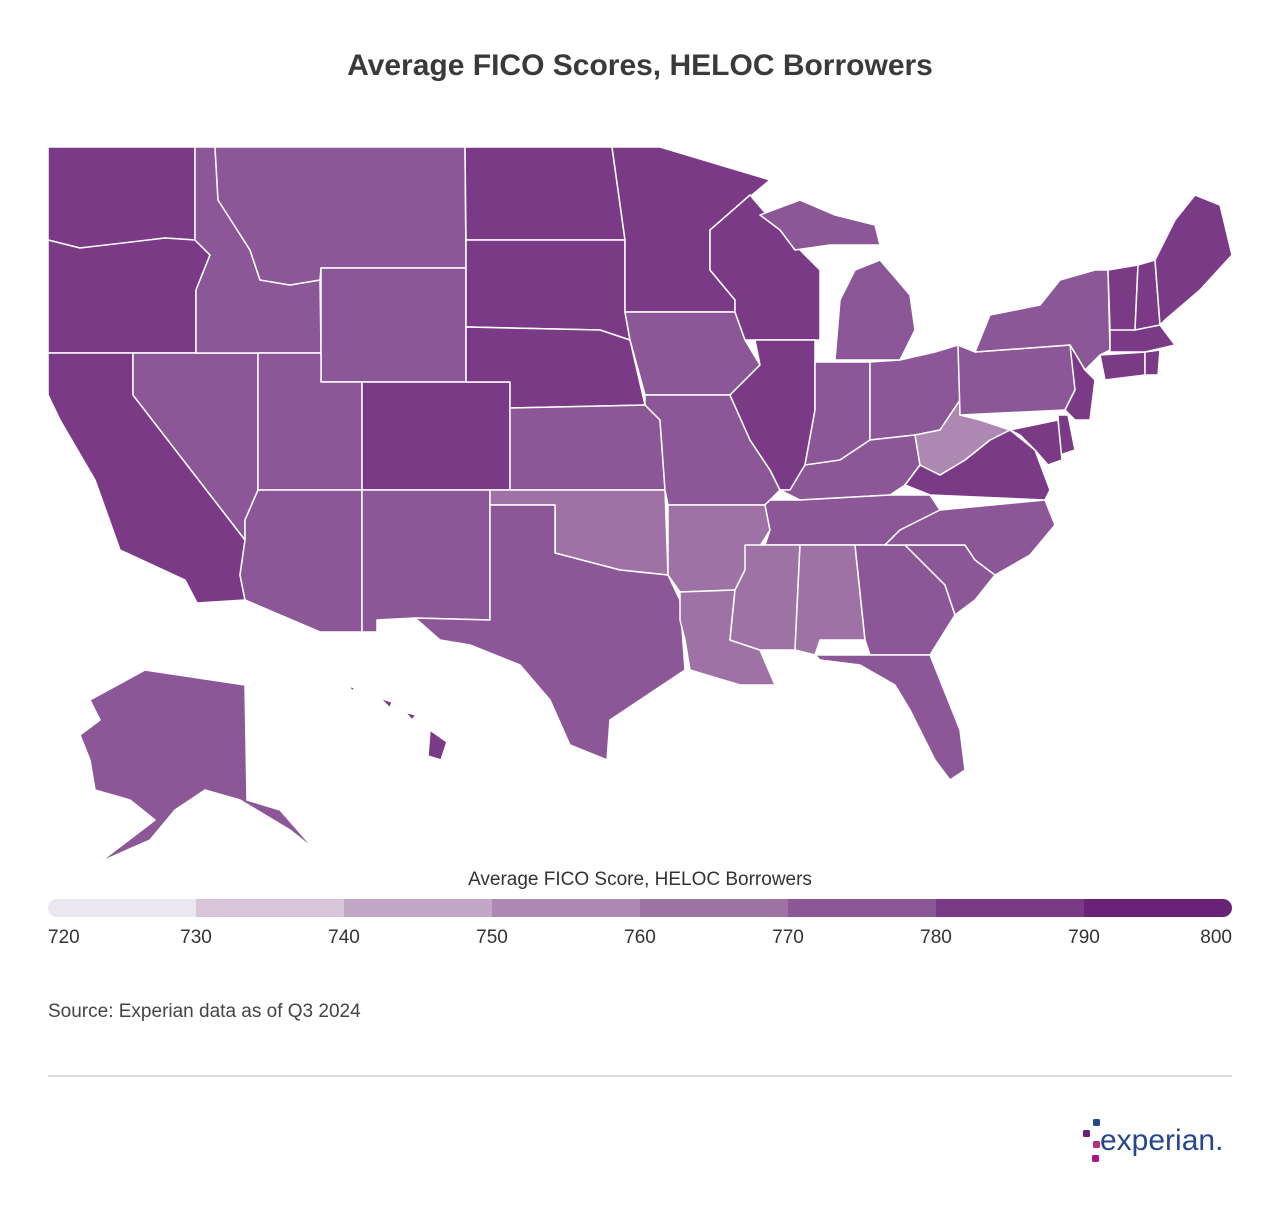  What do you see at coordinates (64, 937) in the screenshot?
I see `legend-tick-label: 720` at bounding box center [64, 937].